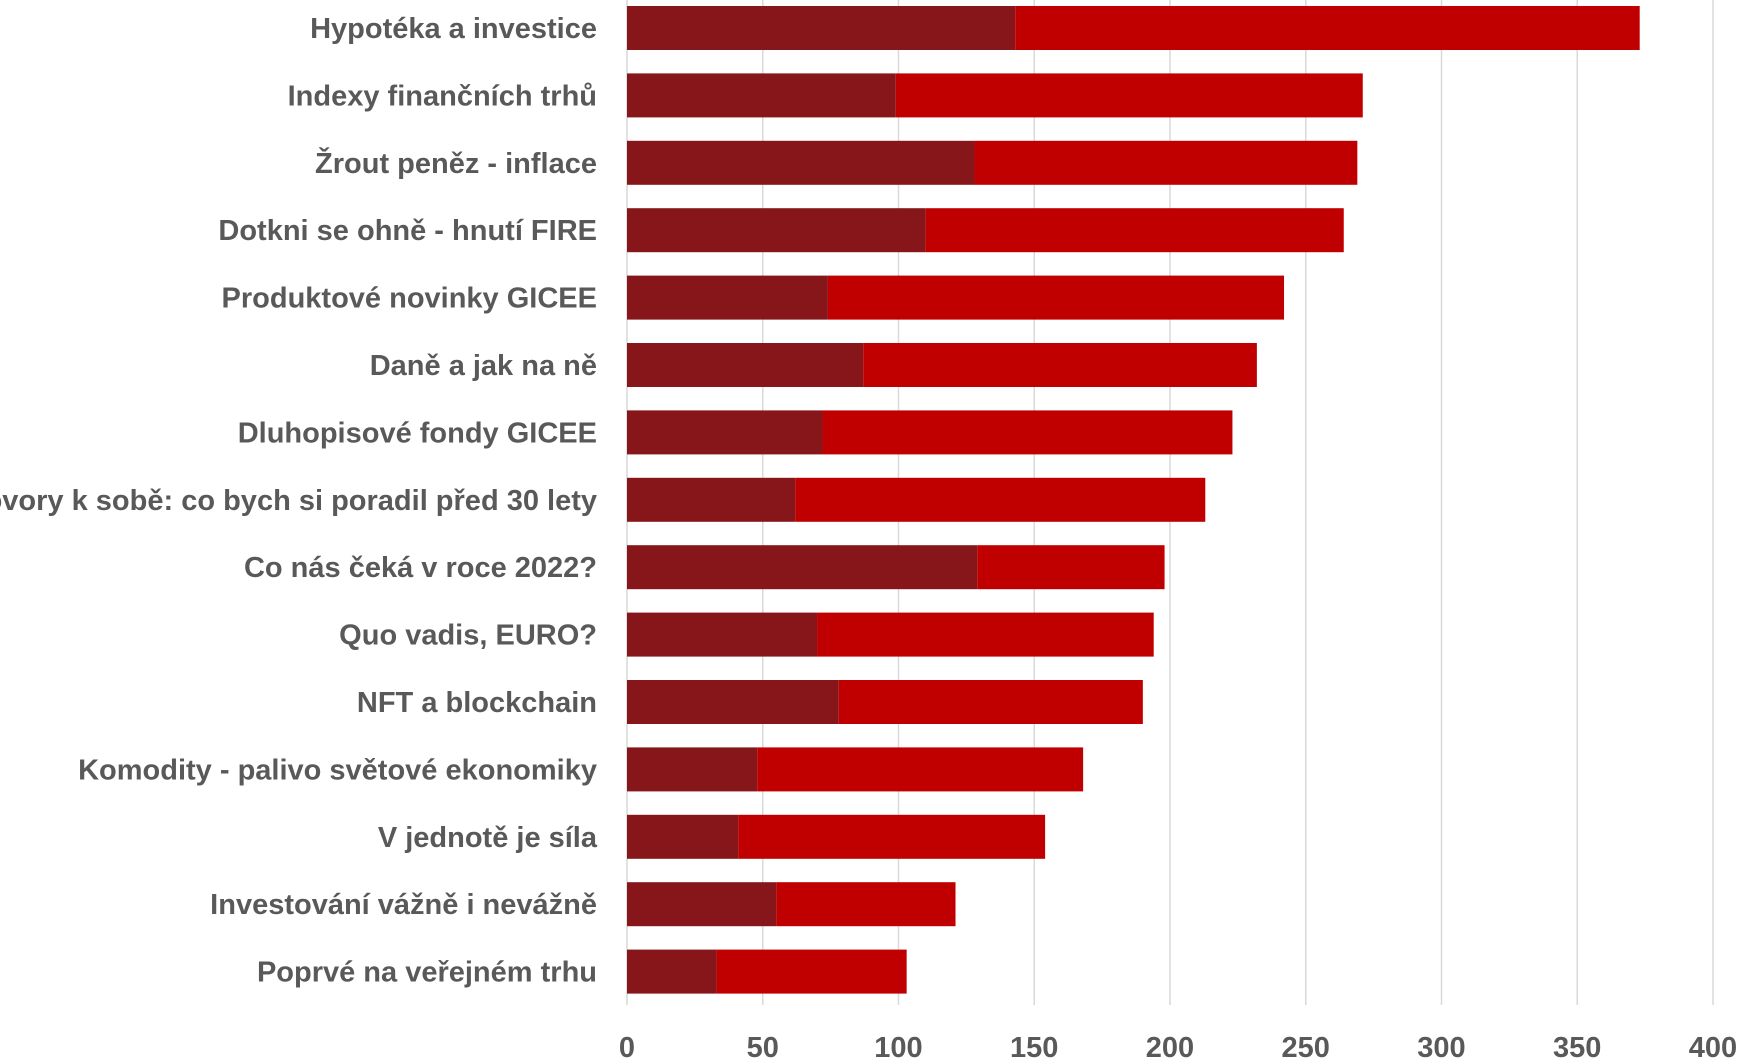  Describe the element at coordinates (453, 29) in the screenshot. I see `category-label: Hypotéka a investice` at that location.